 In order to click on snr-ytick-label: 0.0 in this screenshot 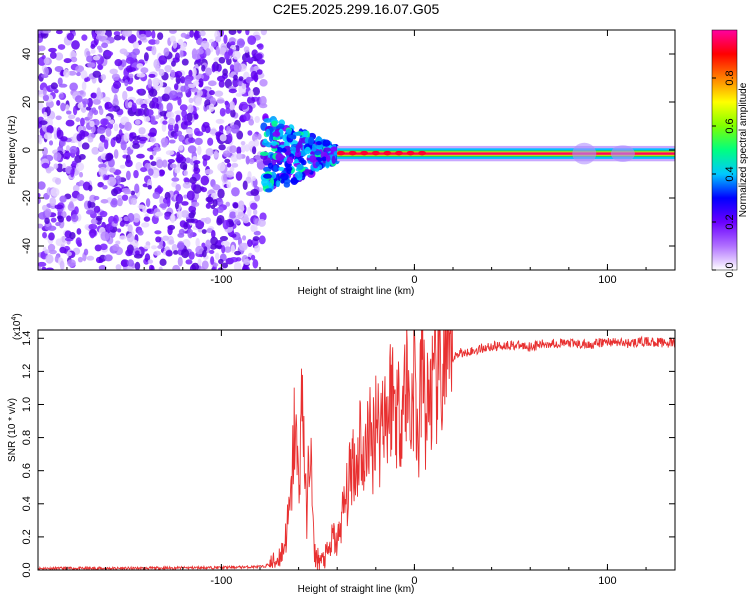, I will do `click(27, 569)`.